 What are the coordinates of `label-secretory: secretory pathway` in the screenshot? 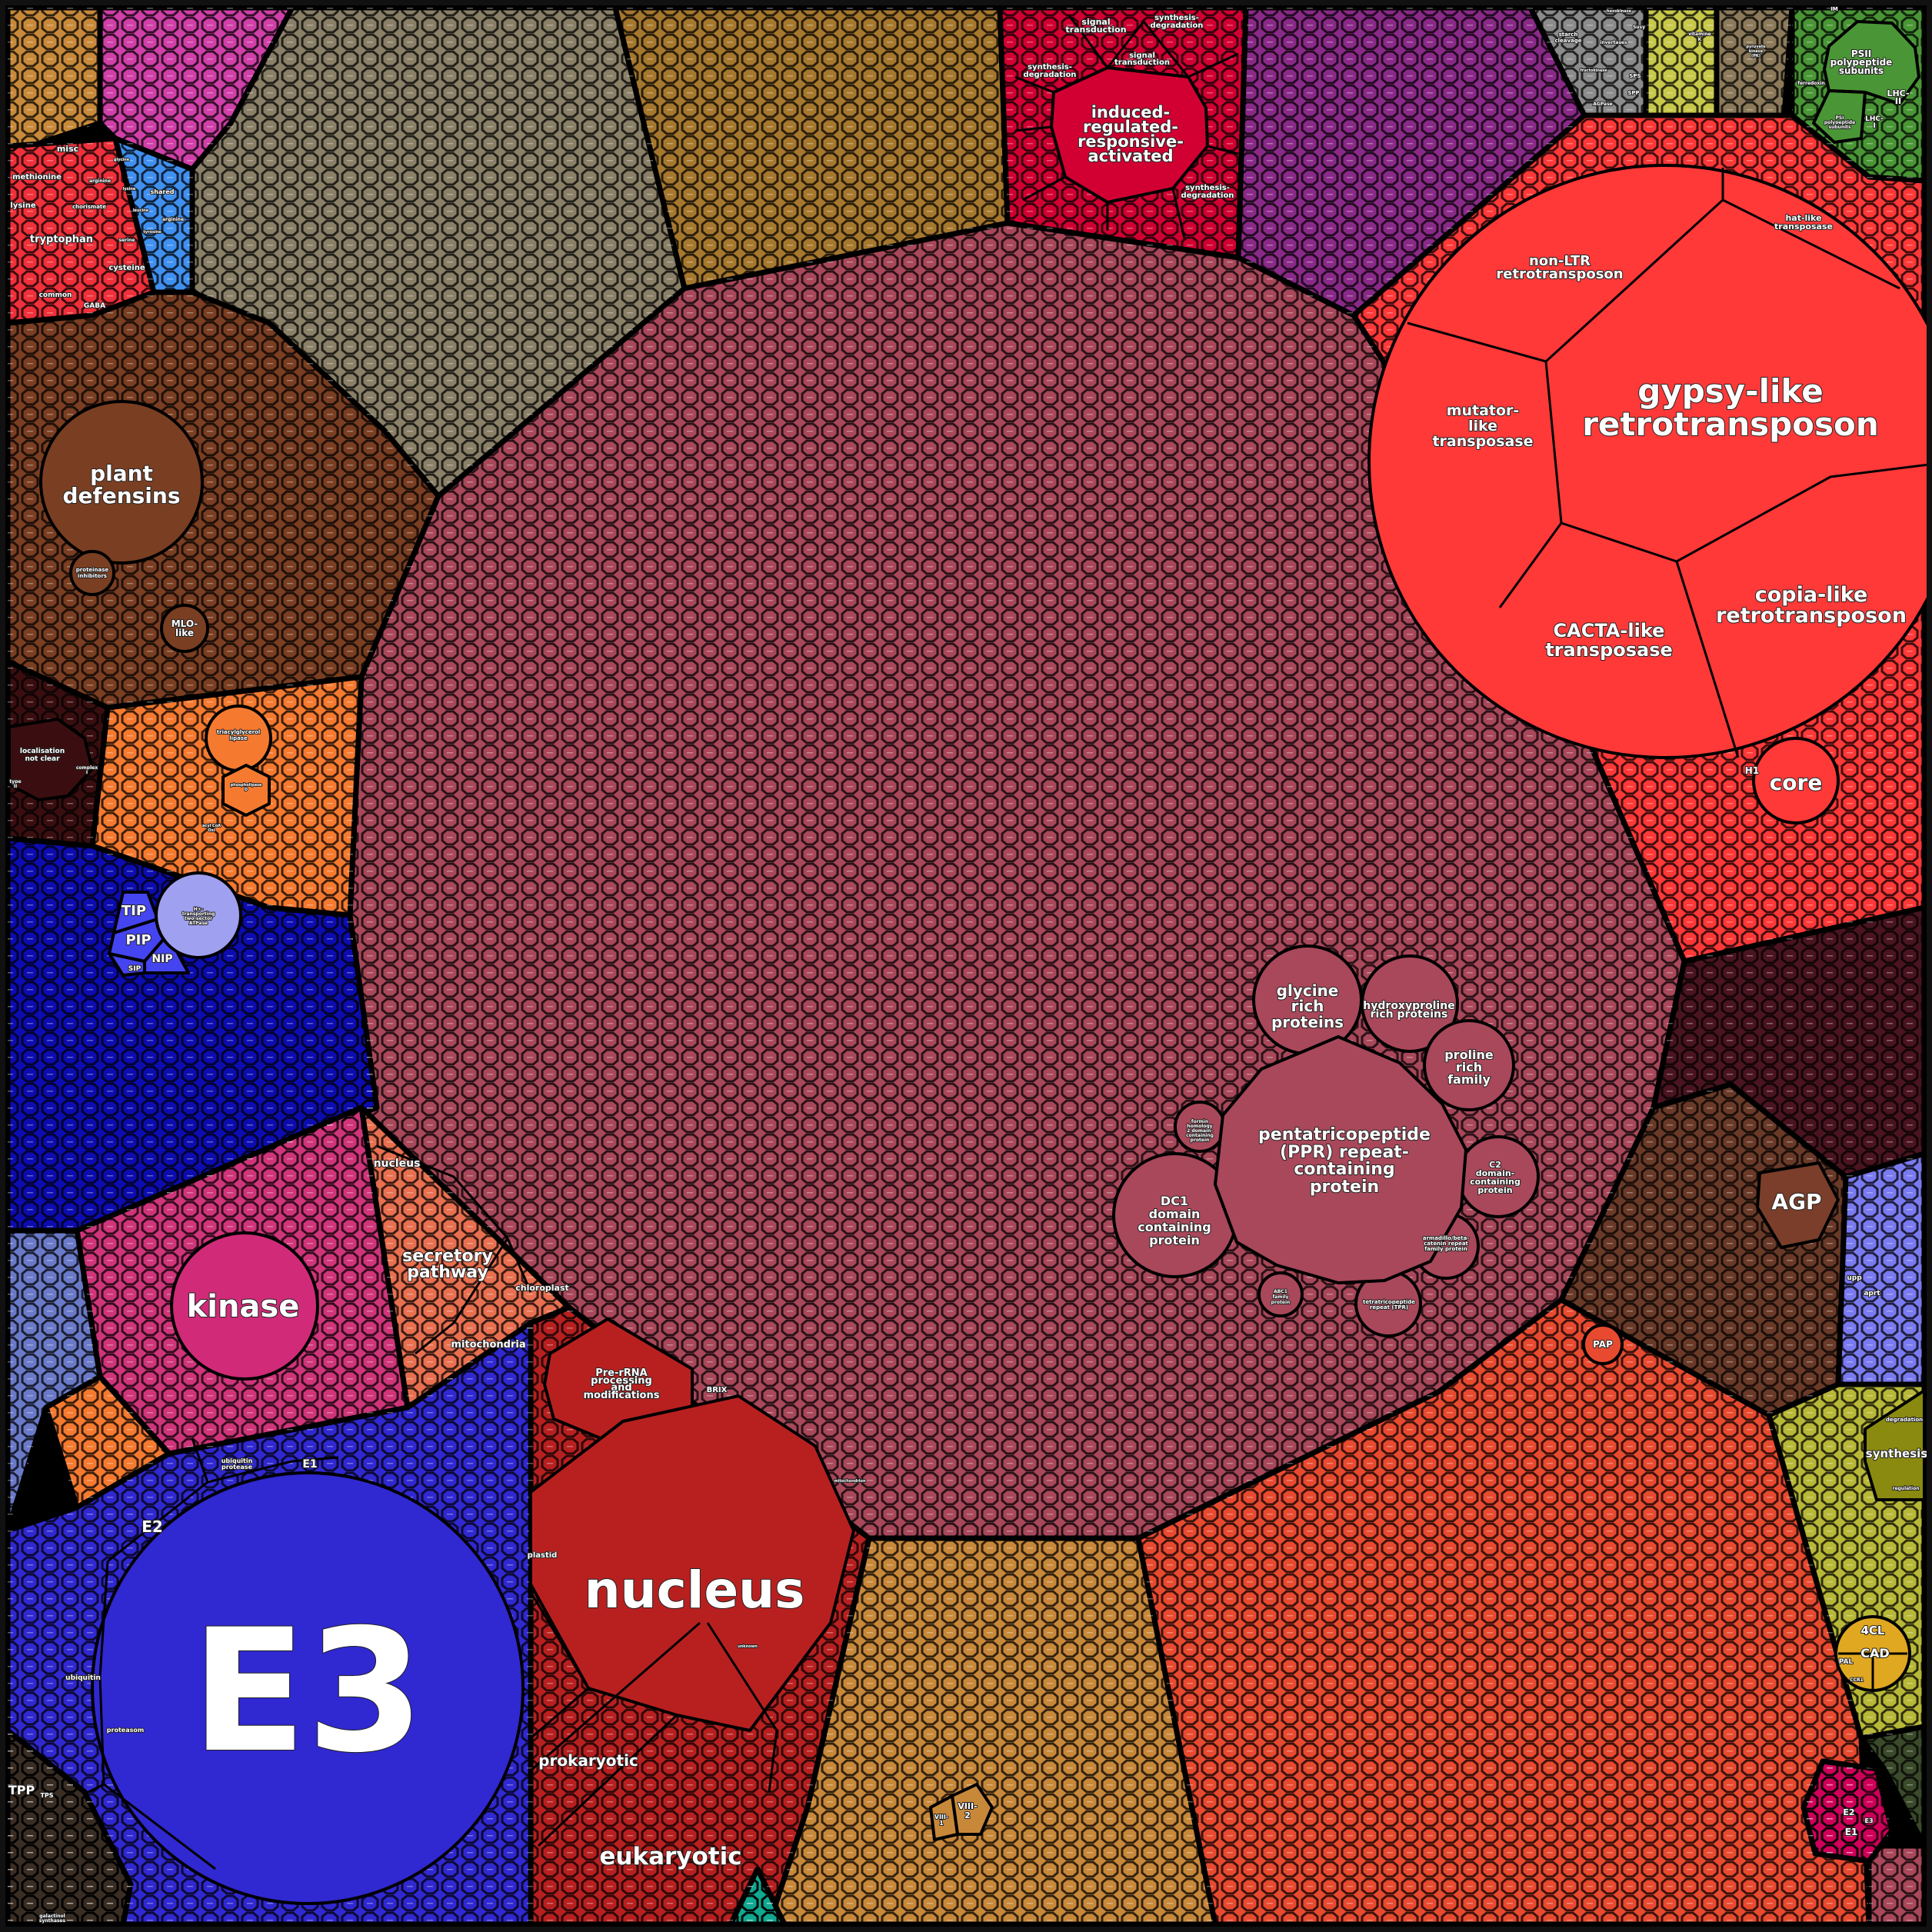 It's located at (447, 1264).